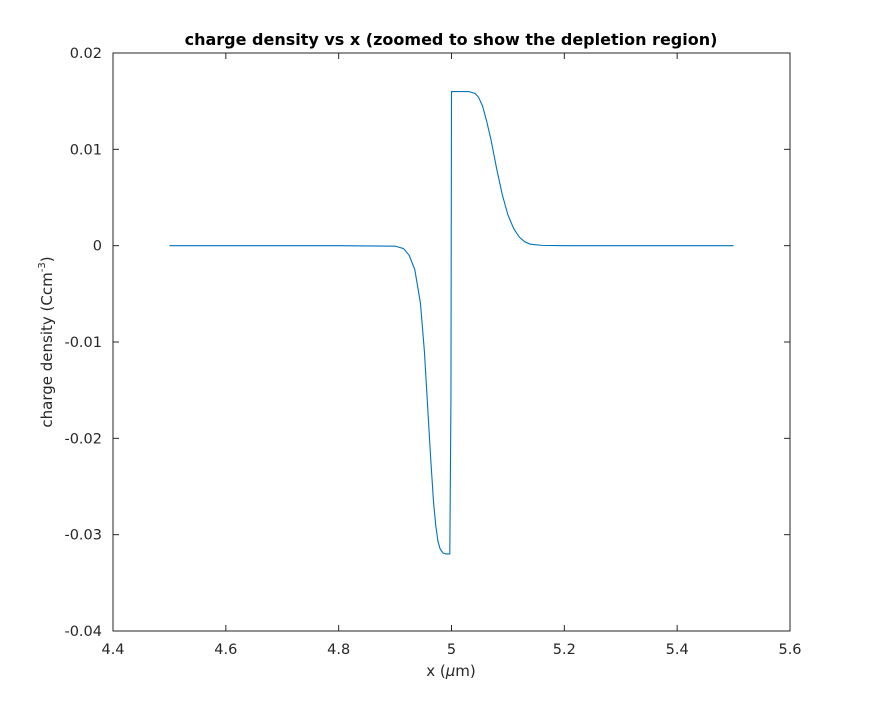  Describe the element at coordinates (83, 439) in the screenshot. I see `y-tick-label: -0.02` at that location.